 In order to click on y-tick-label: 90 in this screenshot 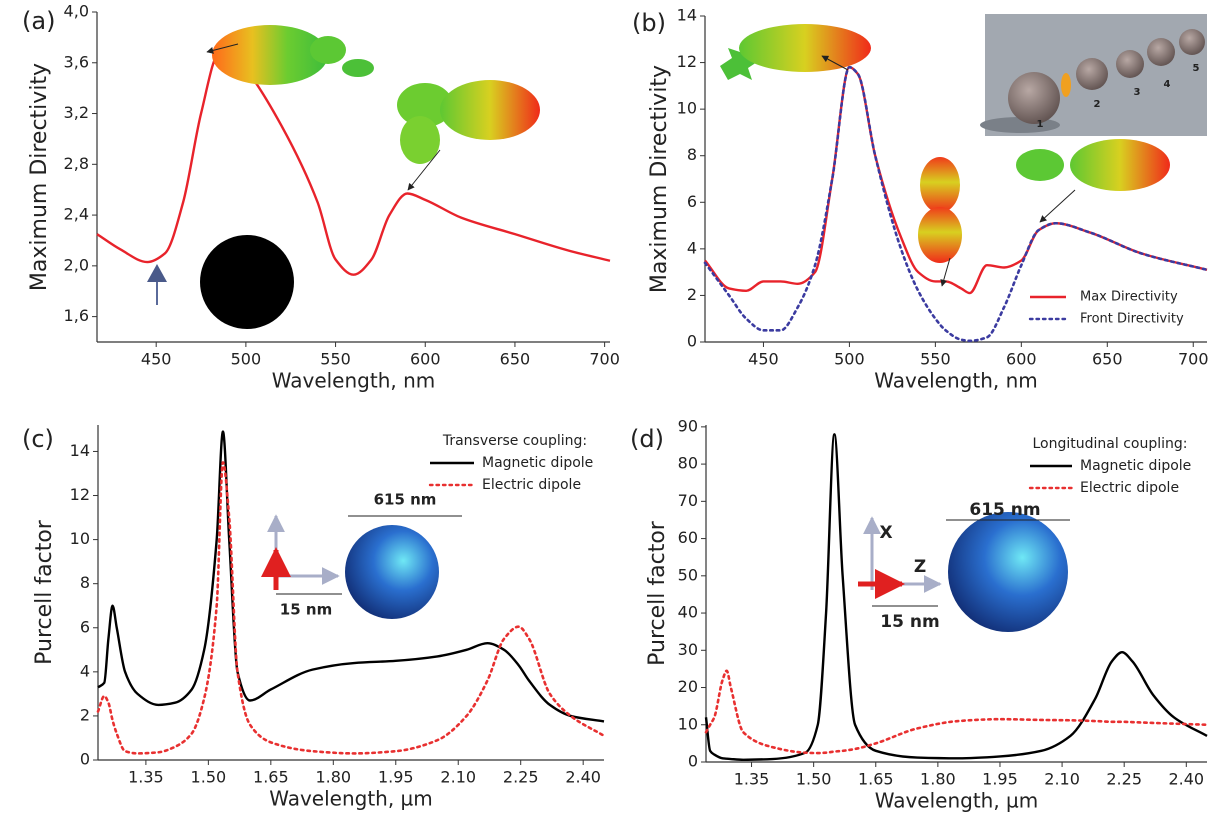, I will do `click(688, 425)`.